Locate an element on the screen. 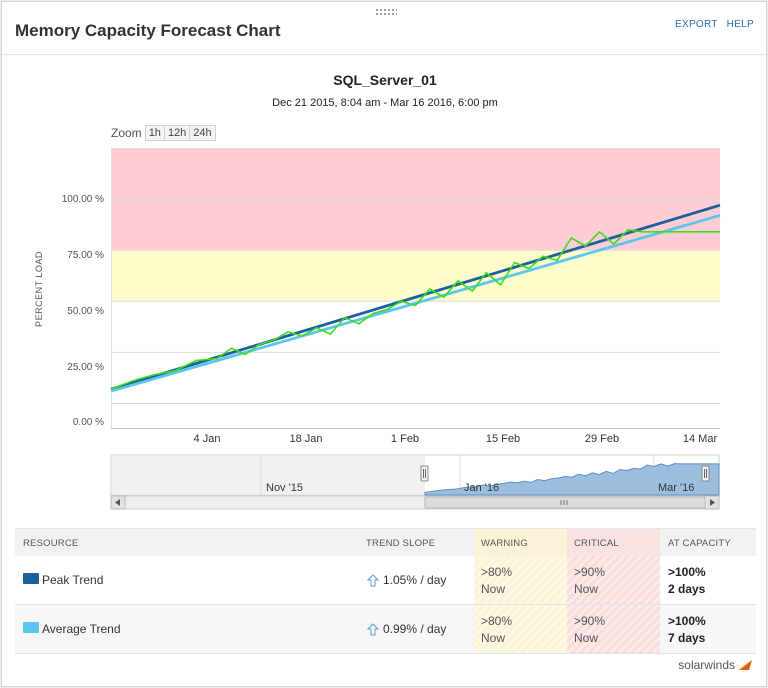 This screenshot has width=768, height=688. chart-title: SQL_Server_01 is located at coordinates (385, 80).